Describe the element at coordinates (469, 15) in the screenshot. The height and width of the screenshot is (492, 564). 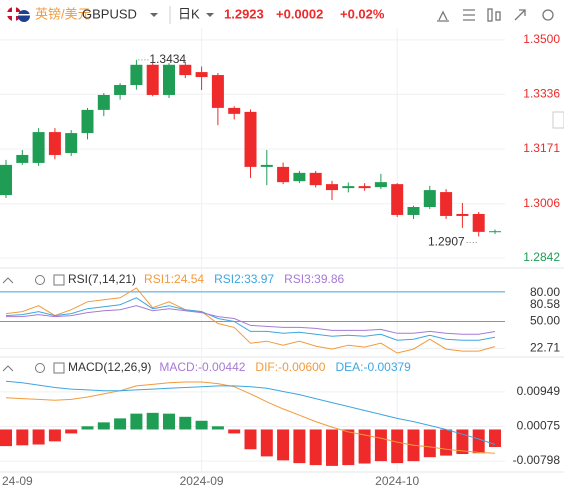
I see `indicator-icon` at that location.